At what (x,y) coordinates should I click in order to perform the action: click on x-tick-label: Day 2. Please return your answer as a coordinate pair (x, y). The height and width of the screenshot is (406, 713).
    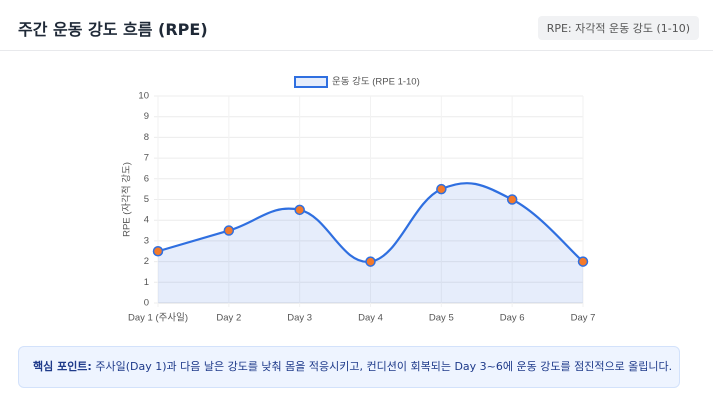
    Looking at the image, I should click on (228, 318).